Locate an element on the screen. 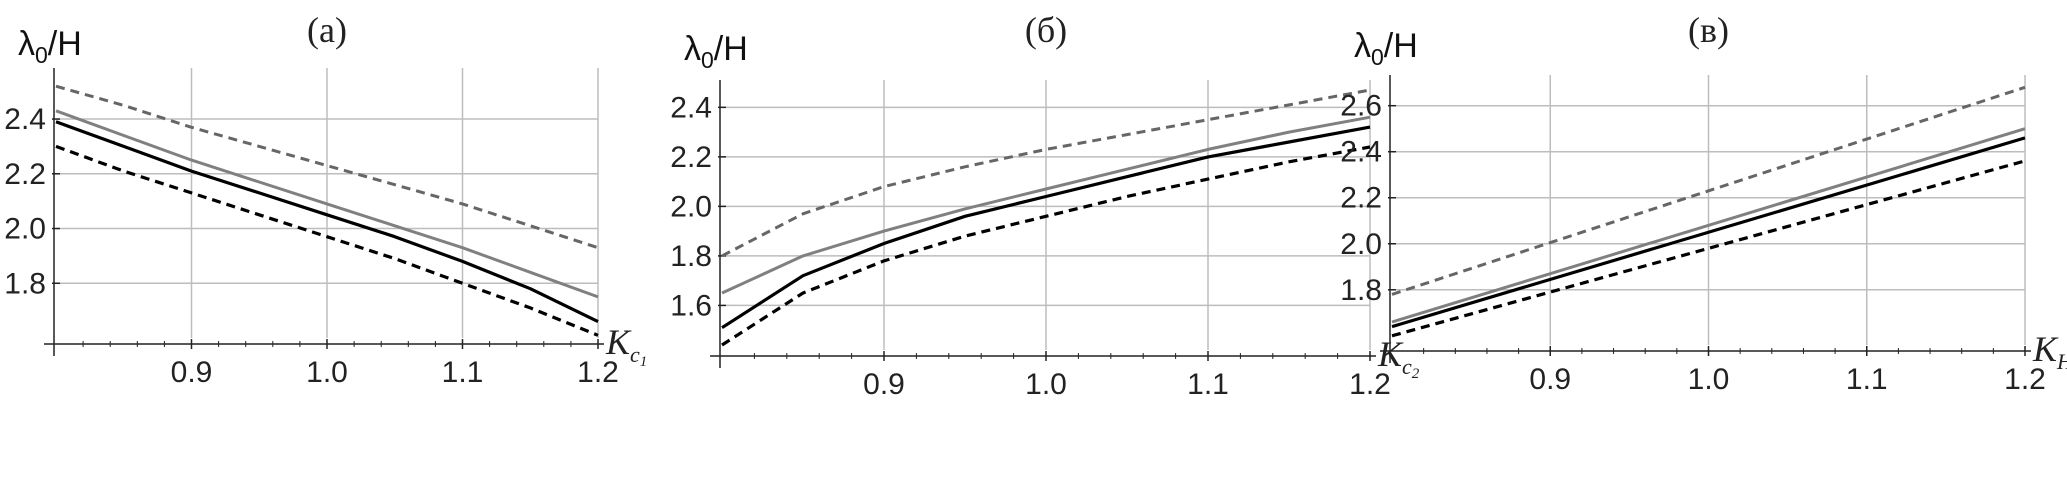 This screenshot has height=495, width=2067. y-tick-label: 1.6 is located at coordinates (691, 305).